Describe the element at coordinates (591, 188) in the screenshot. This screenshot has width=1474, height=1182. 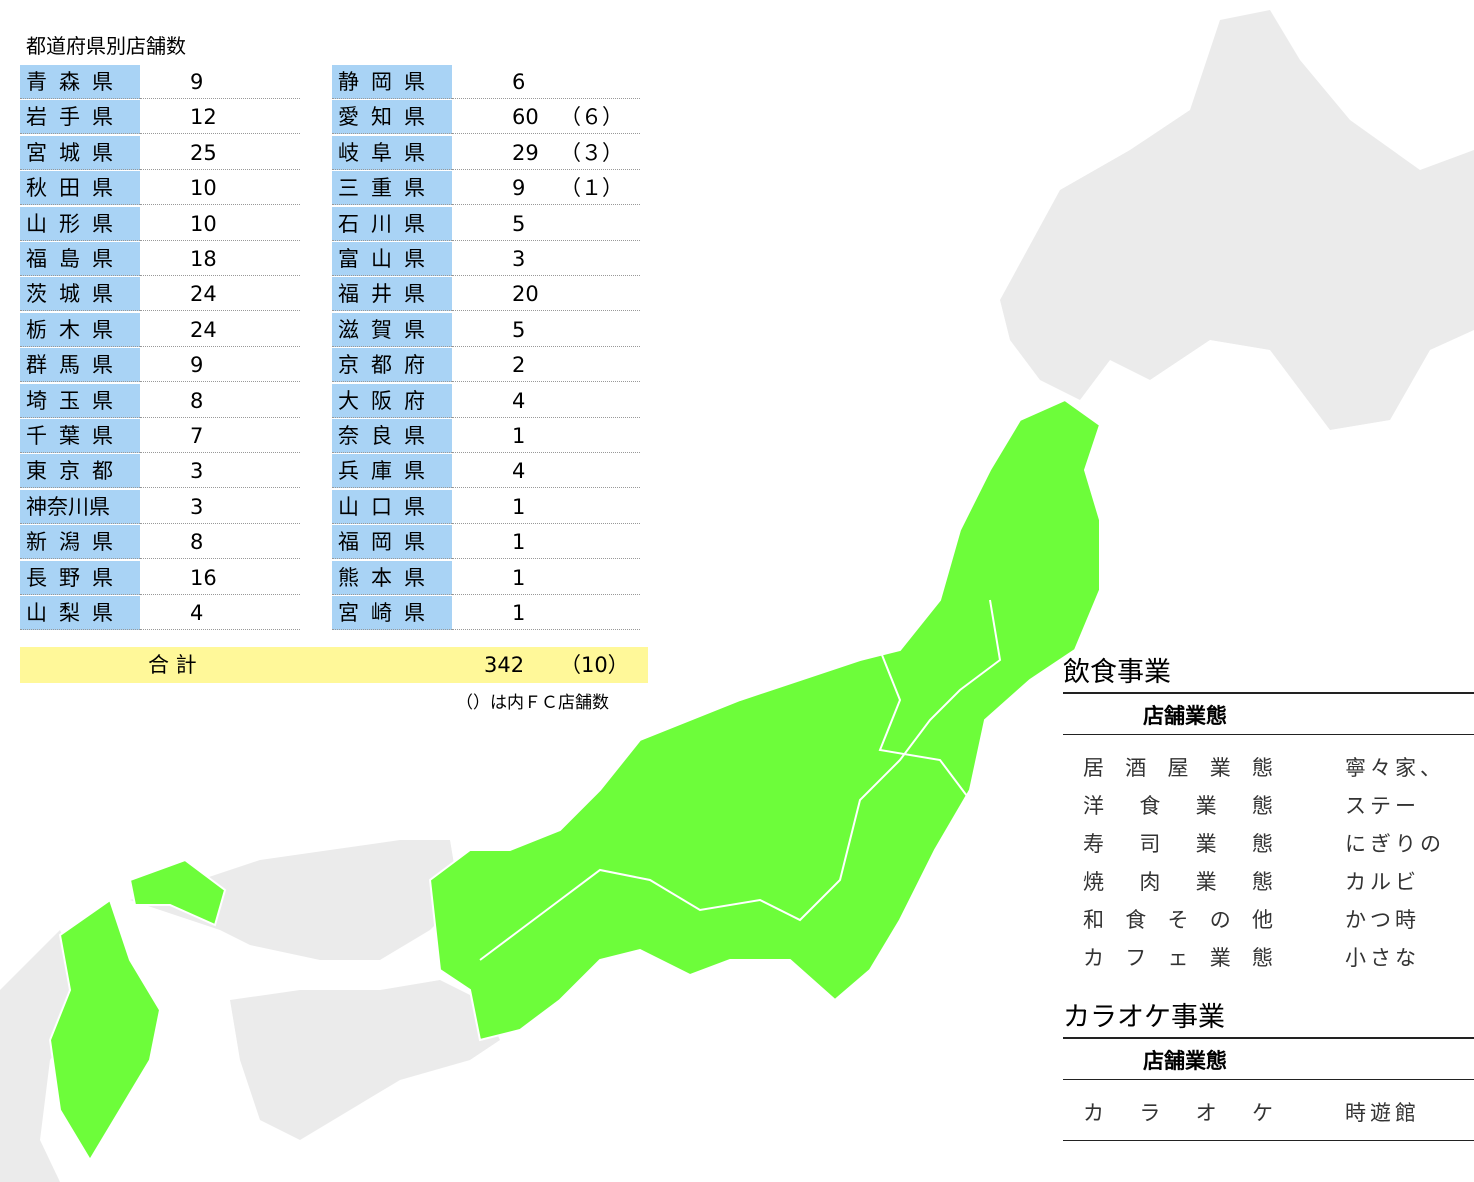
I see `fc-count: （１）` at that location.